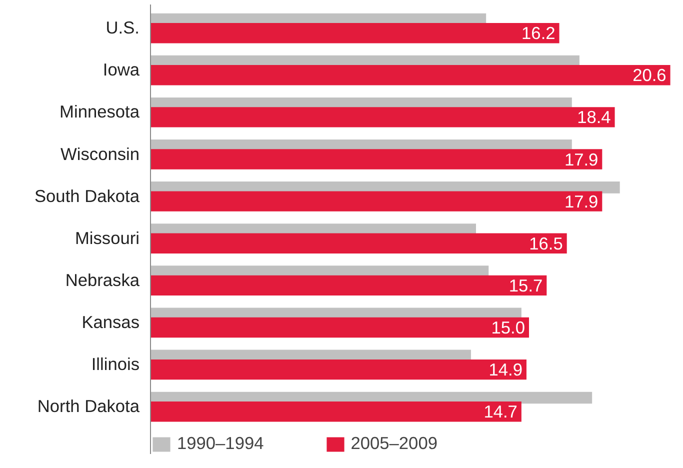 The image size is (683, 468). What do you see at coordinates (102, 280) in the screenshot?
I see `y-tick-label: Nebraska` at bounding box center [102, 280].